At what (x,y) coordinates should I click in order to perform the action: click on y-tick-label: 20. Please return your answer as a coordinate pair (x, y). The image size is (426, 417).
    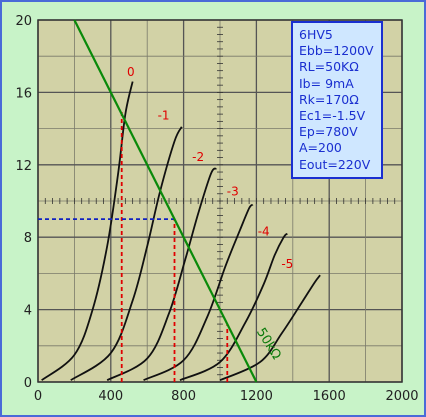
    Looking at the image, I should click on (23, 21).